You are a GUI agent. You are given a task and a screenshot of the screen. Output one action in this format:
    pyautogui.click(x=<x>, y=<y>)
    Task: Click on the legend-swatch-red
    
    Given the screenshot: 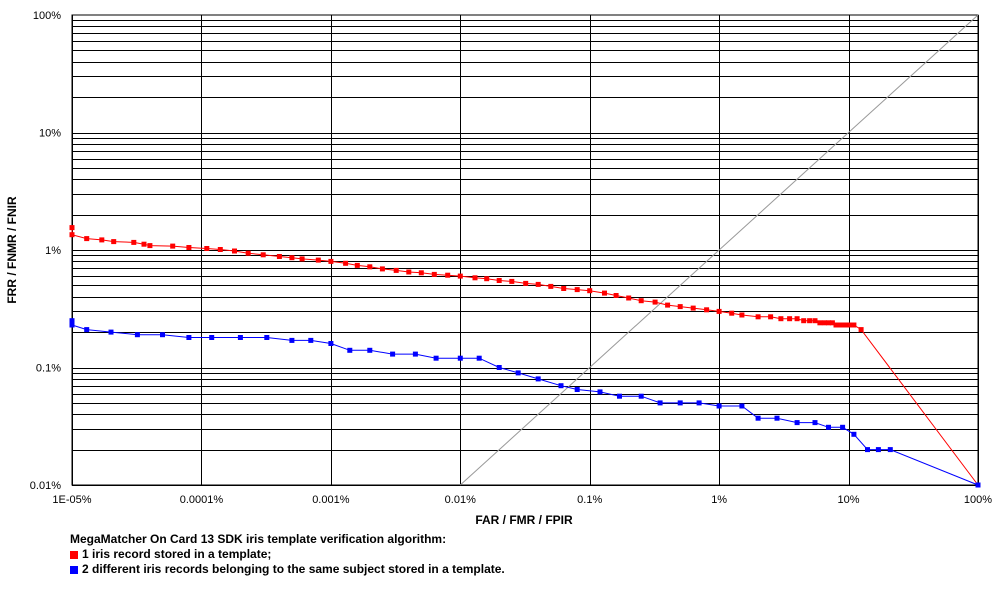 What is the action you would take?
    pyautogui.click(x=74, y=554)
    